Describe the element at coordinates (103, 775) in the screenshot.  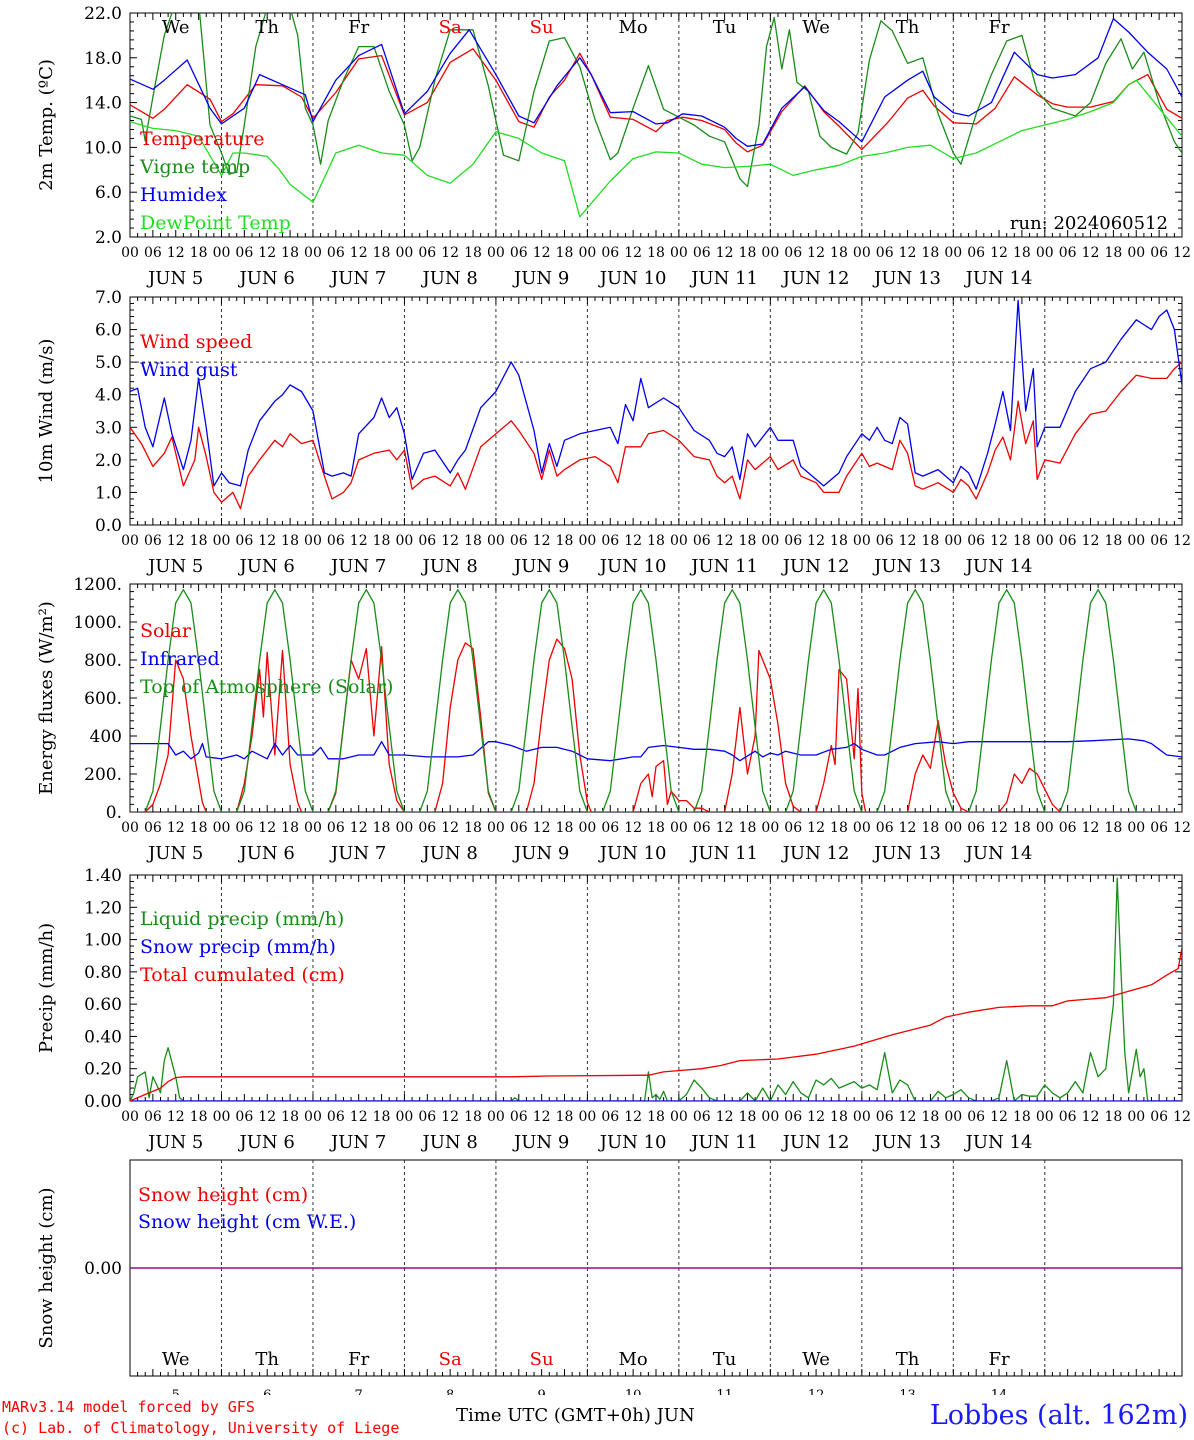
I see `y-tick-label: 200.` at that location.